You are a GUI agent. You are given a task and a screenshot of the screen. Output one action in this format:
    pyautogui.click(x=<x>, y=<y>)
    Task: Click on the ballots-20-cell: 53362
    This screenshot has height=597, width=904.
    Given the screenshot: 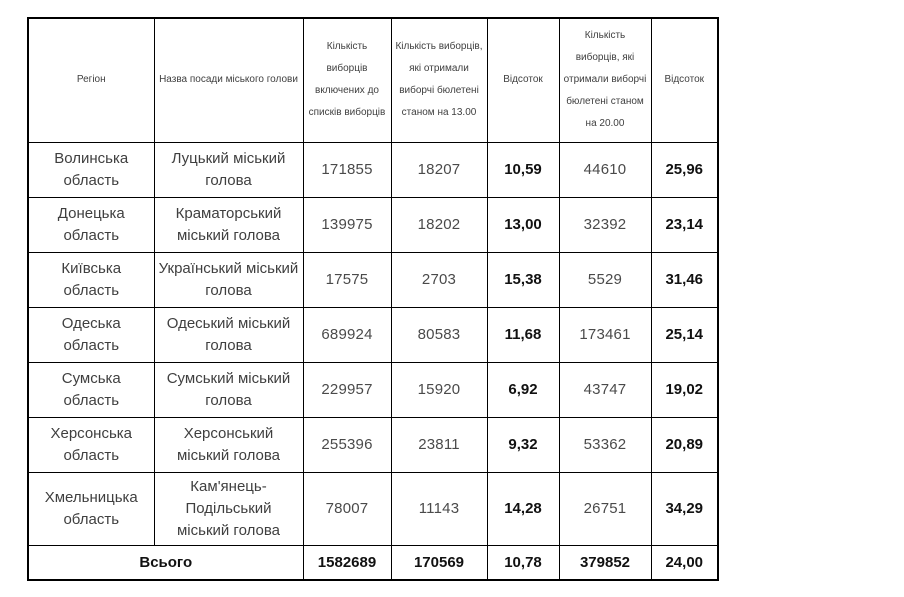 What is the action you would take?
    pyautogui.click(x=605, y=444)
    